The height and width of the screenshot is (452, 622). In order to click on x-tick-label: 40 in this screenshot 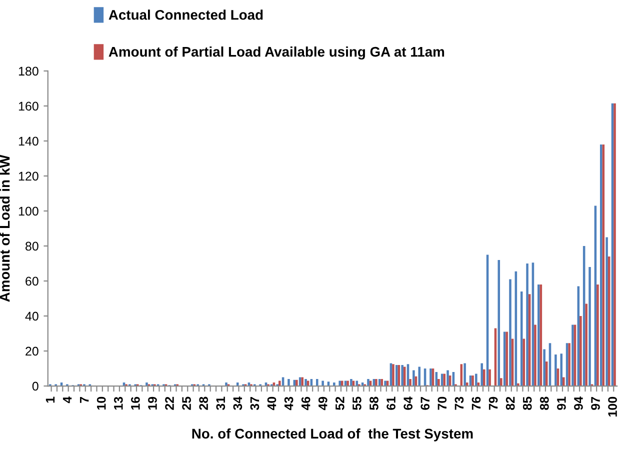, I will do `click(271, 403)`.